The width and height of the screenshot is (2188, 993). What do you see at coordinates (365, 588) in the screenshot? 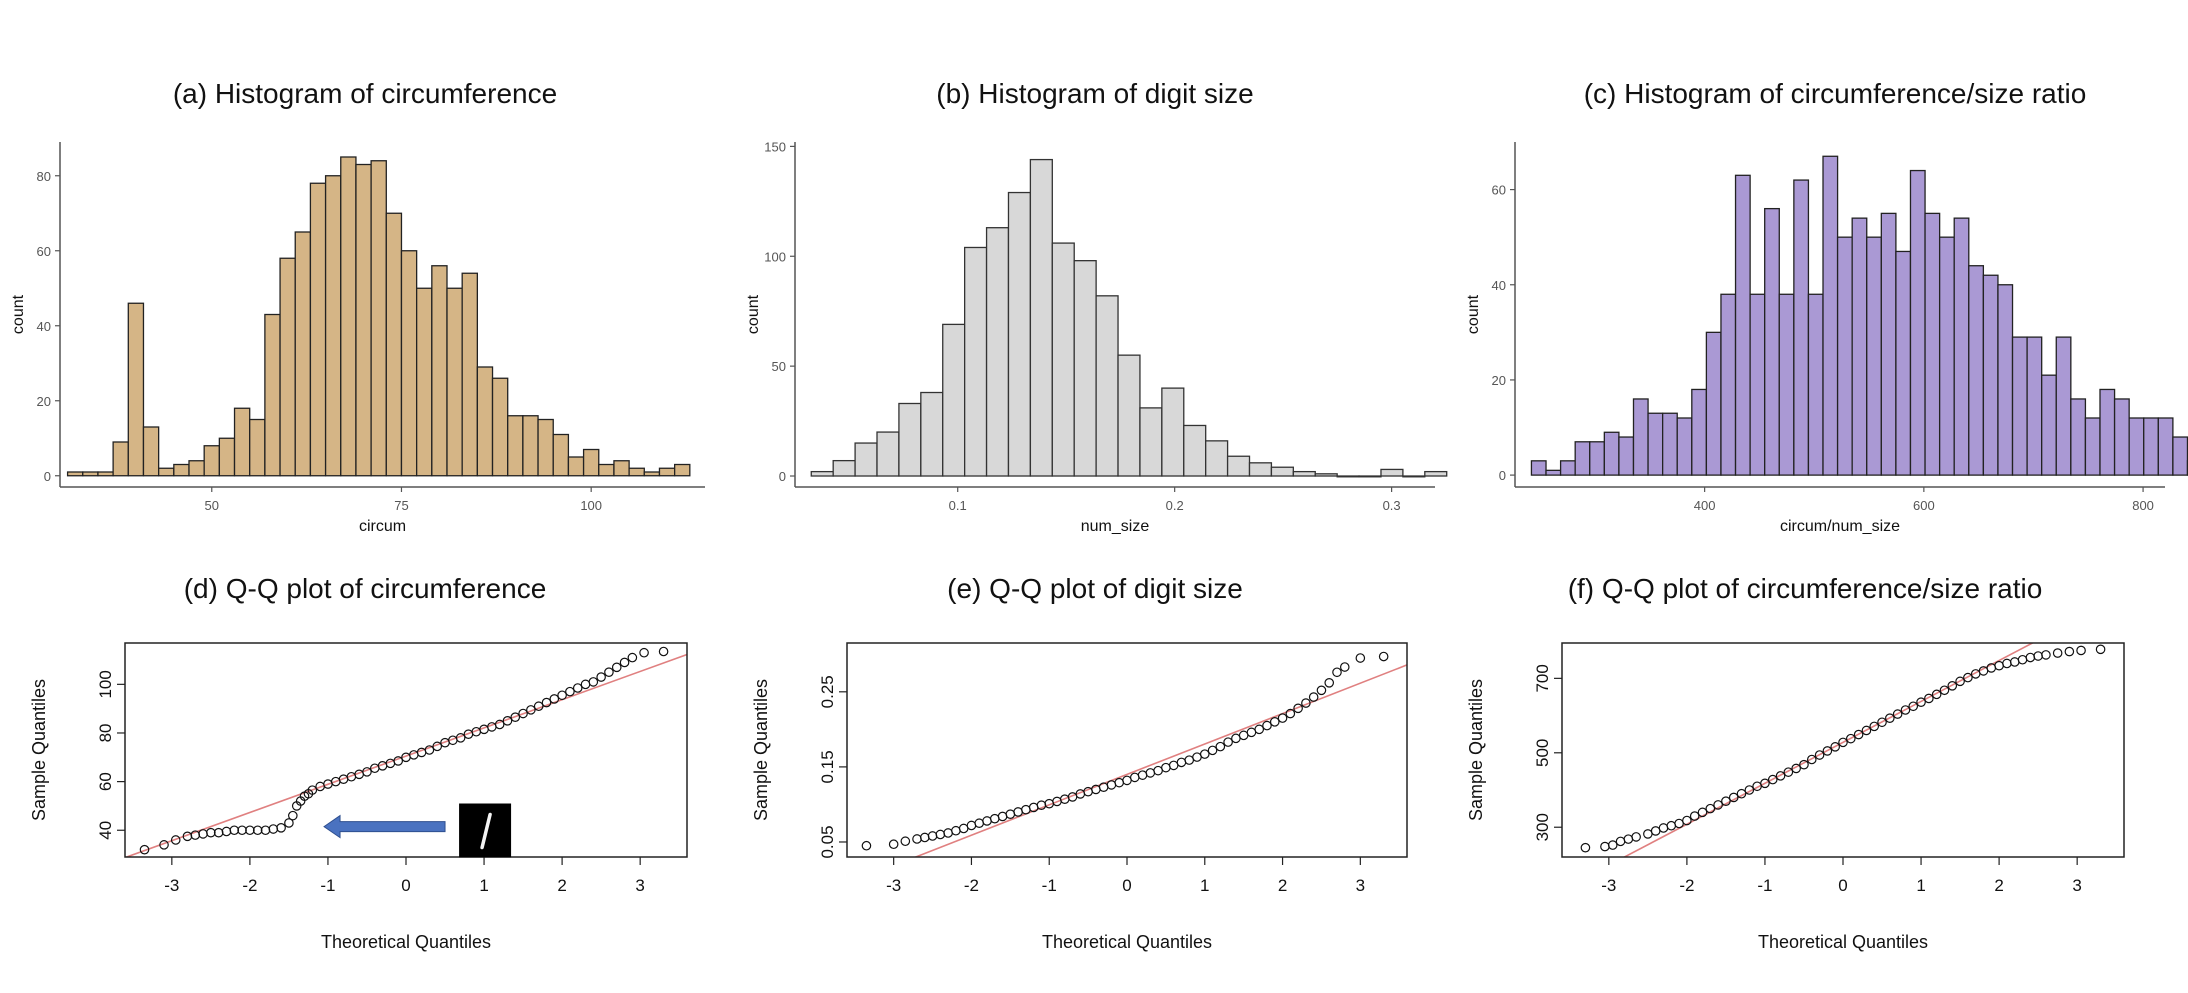
I see `panel-title-d: (d) Q-Q plot of circumference` at bounding box center [365, 588].